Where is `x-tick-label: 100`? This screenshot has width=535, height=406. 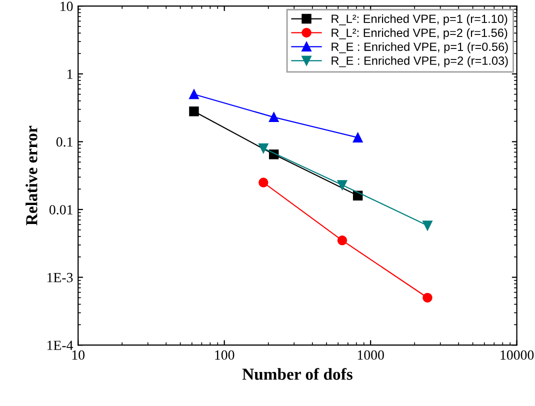
x-tick-label: 100 is located at coordinates (224, 355).